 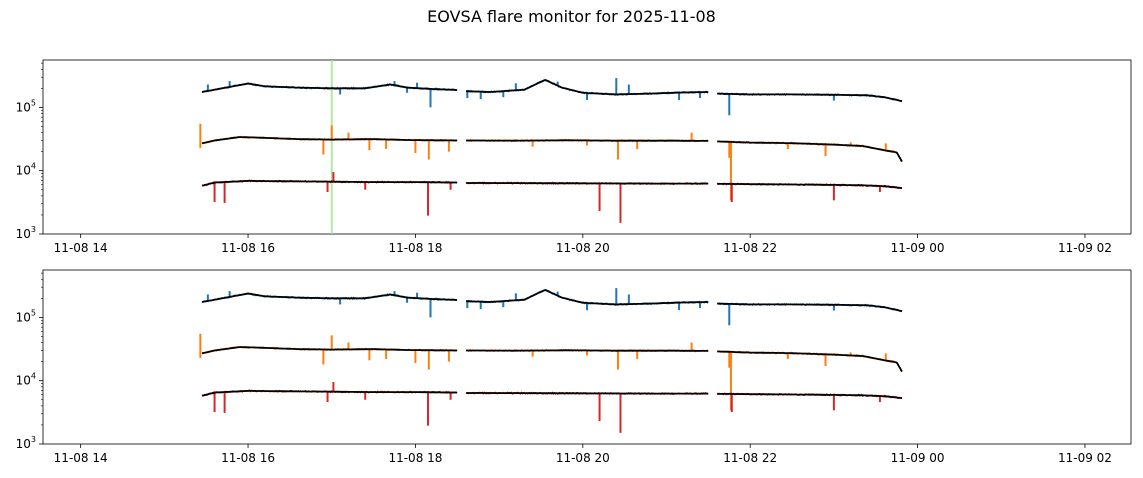 I want to click on page-title: EOVSA flare monitor for 2025-11-08, so click(x=571, y=16).